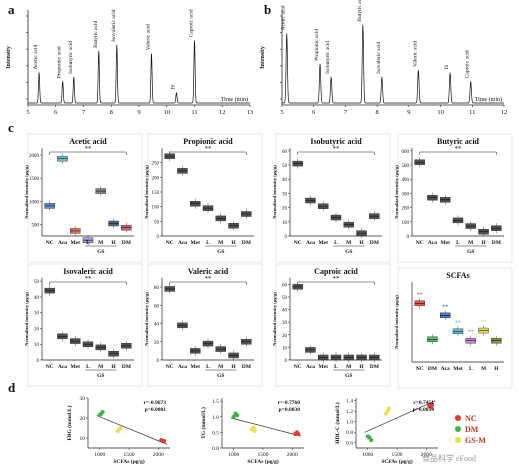 This screenshot has width=519, height=473. Describe the element at coordinates (156, 178) in the screenshot. I see `y-tick-label: 200` at that location.